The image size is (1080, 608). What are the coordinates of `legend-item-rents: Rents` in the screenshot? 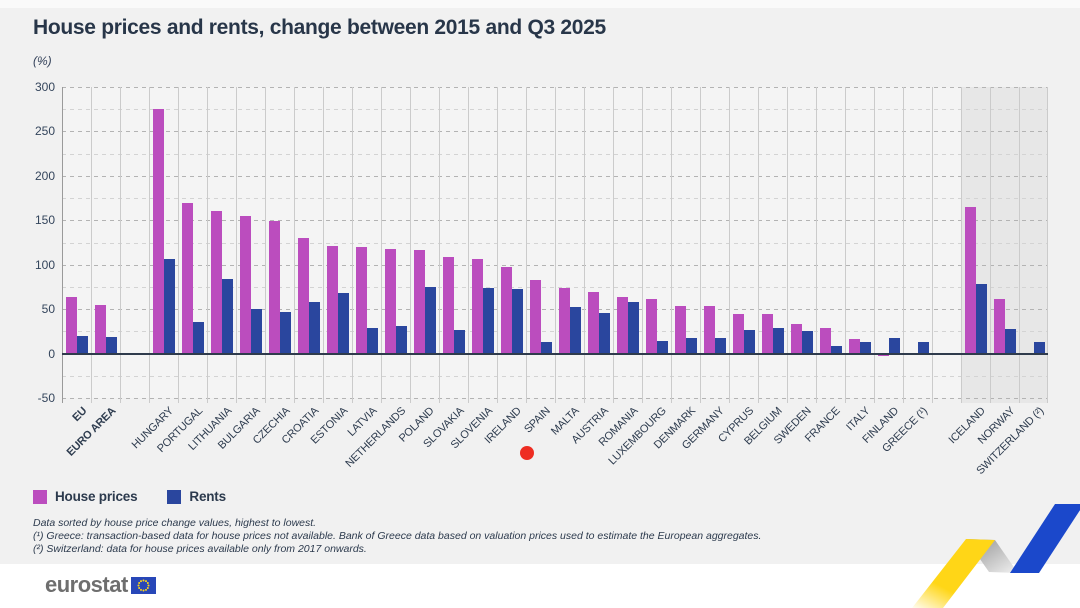 It's located at (196, 496).